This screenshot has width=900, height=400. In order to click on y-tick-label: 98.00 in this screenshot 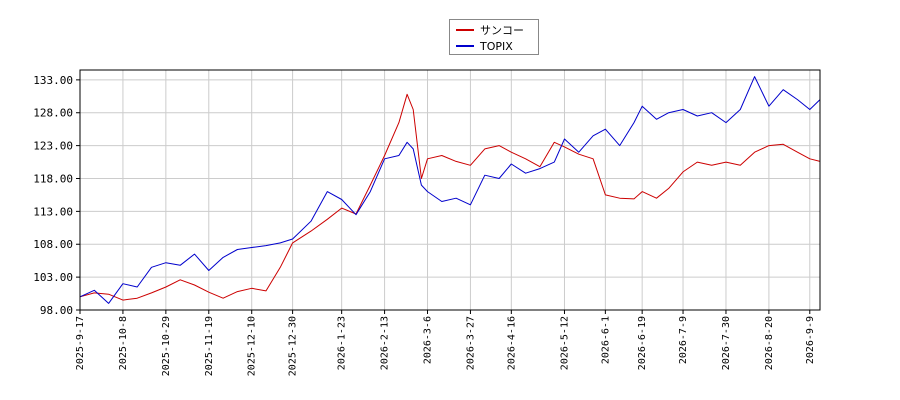, I will do `click(56, 310)`.